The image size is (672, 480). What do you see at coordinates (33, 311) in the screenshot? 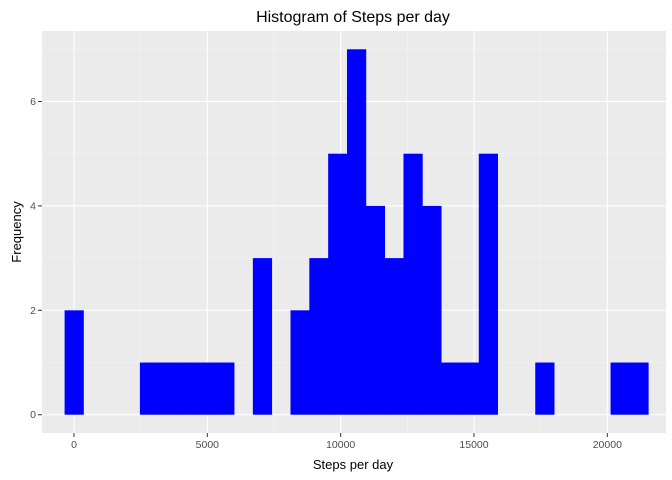
I see `y-tick-label: 2` at bounding box center [33, 311].